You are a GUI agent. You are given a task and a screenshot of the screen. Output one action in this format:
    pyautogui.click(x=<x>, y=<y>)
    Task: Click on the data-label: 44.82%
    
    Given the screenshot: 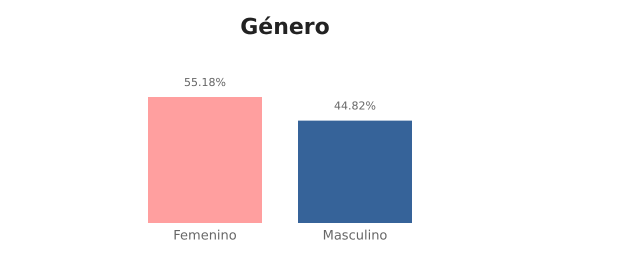 What is the action you would take?
    pyautogui.click(x=355, y=106)
    